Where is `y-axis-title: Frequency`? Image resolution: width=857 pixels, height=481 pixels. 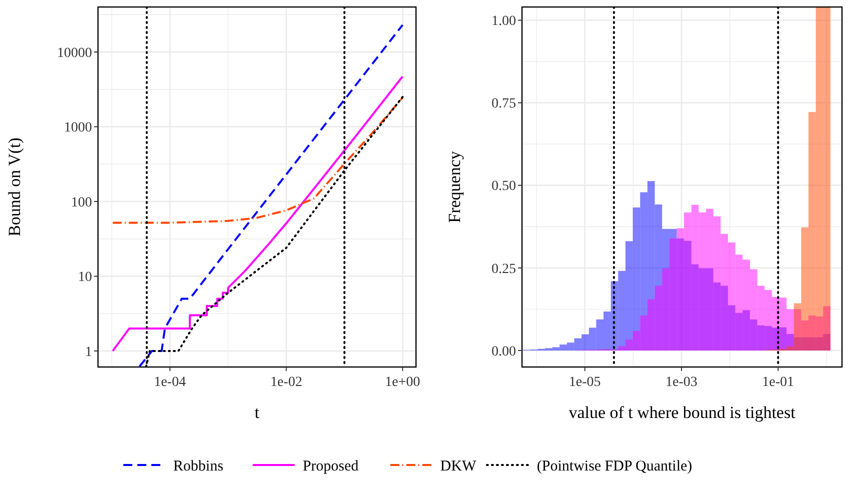 y-axis-title: Frequency is located at coordinates (454, 186).